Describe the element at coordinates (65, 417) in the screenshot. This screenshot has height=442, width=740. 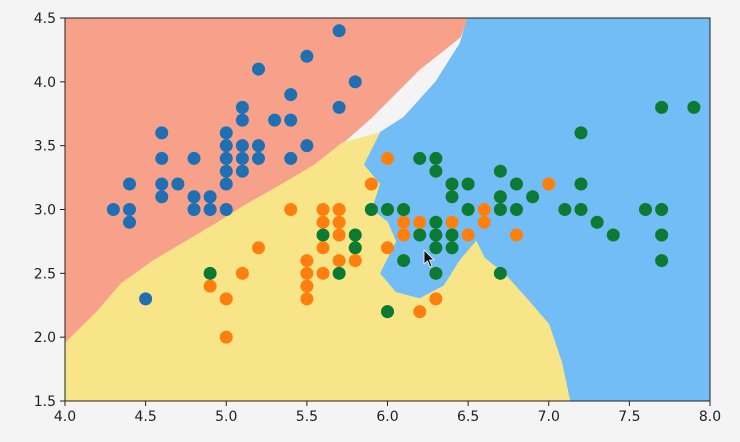
I see `x-tick-label: 4.0` at that location.